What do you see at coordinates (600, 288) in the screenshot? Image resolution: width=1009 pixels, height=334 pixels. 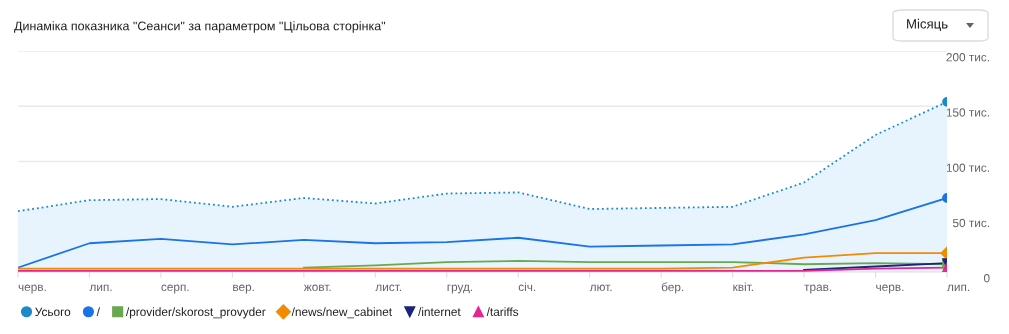 I see `x-tick-label: лют.` at bounding box center [600, 288].